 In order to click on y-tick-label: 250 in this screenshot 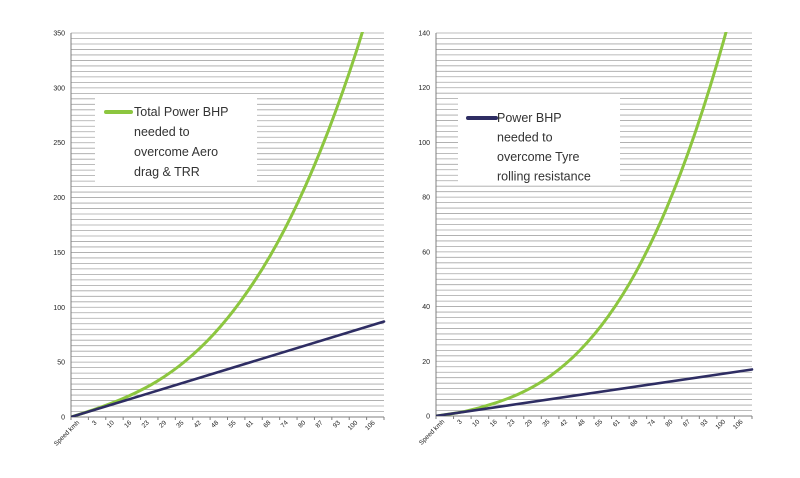, I will do `click(59, 143)`.